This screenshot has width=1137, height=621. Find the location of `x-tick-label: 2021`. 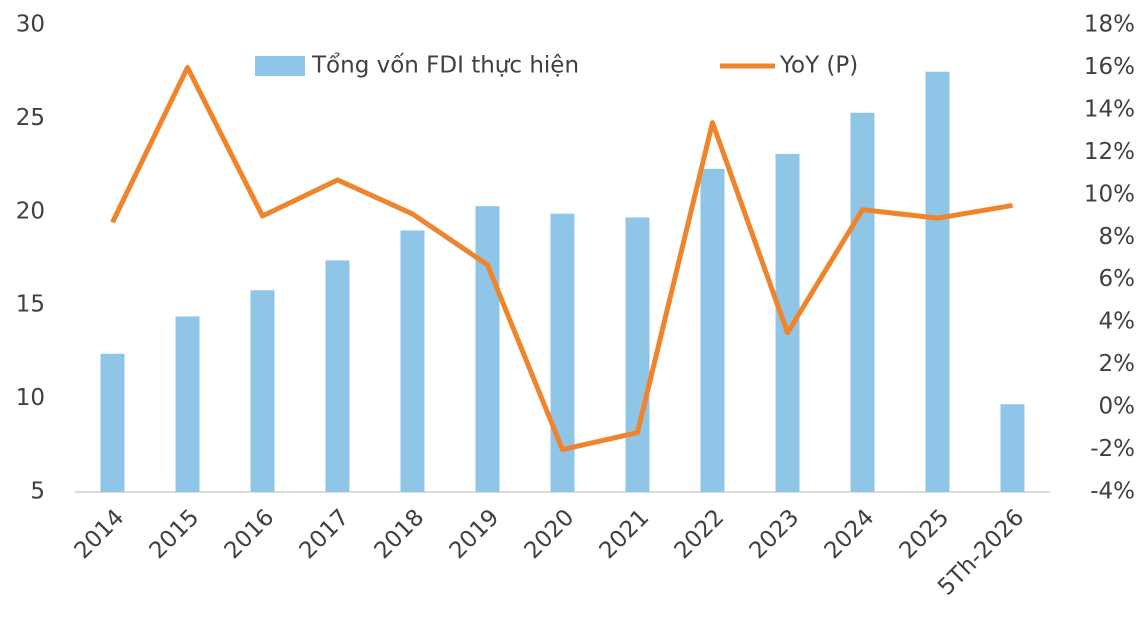

x-tick-label: 2021 is located at coordinates (625, 534).